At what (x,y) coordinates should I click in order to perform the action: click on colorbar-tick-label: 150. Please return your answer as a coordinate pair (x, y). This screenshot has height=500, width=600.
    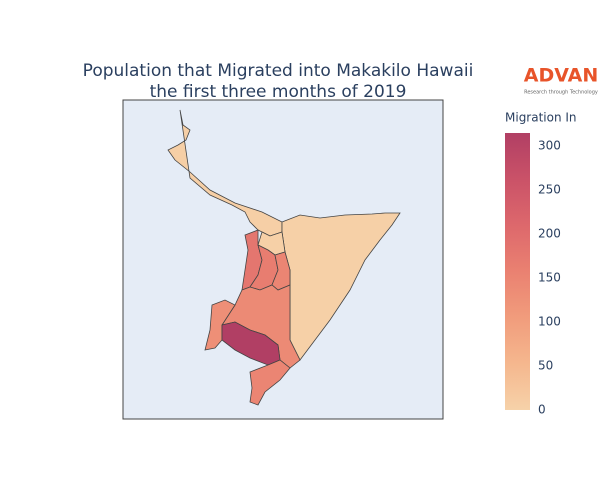
    Looking at the image, I should click on (549, 278).